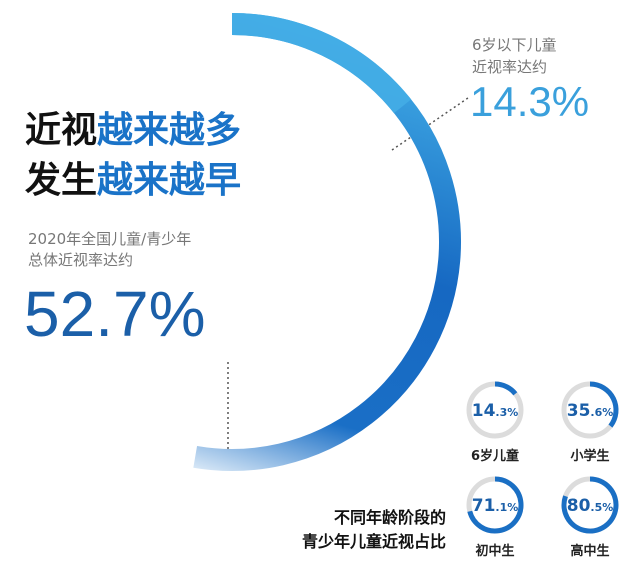 This screenshot has height=585, width=644. What do you see at coordinates (61, 180) in the screenshot?
I see `headline-part: 发生` at bounding box center [61, 180].